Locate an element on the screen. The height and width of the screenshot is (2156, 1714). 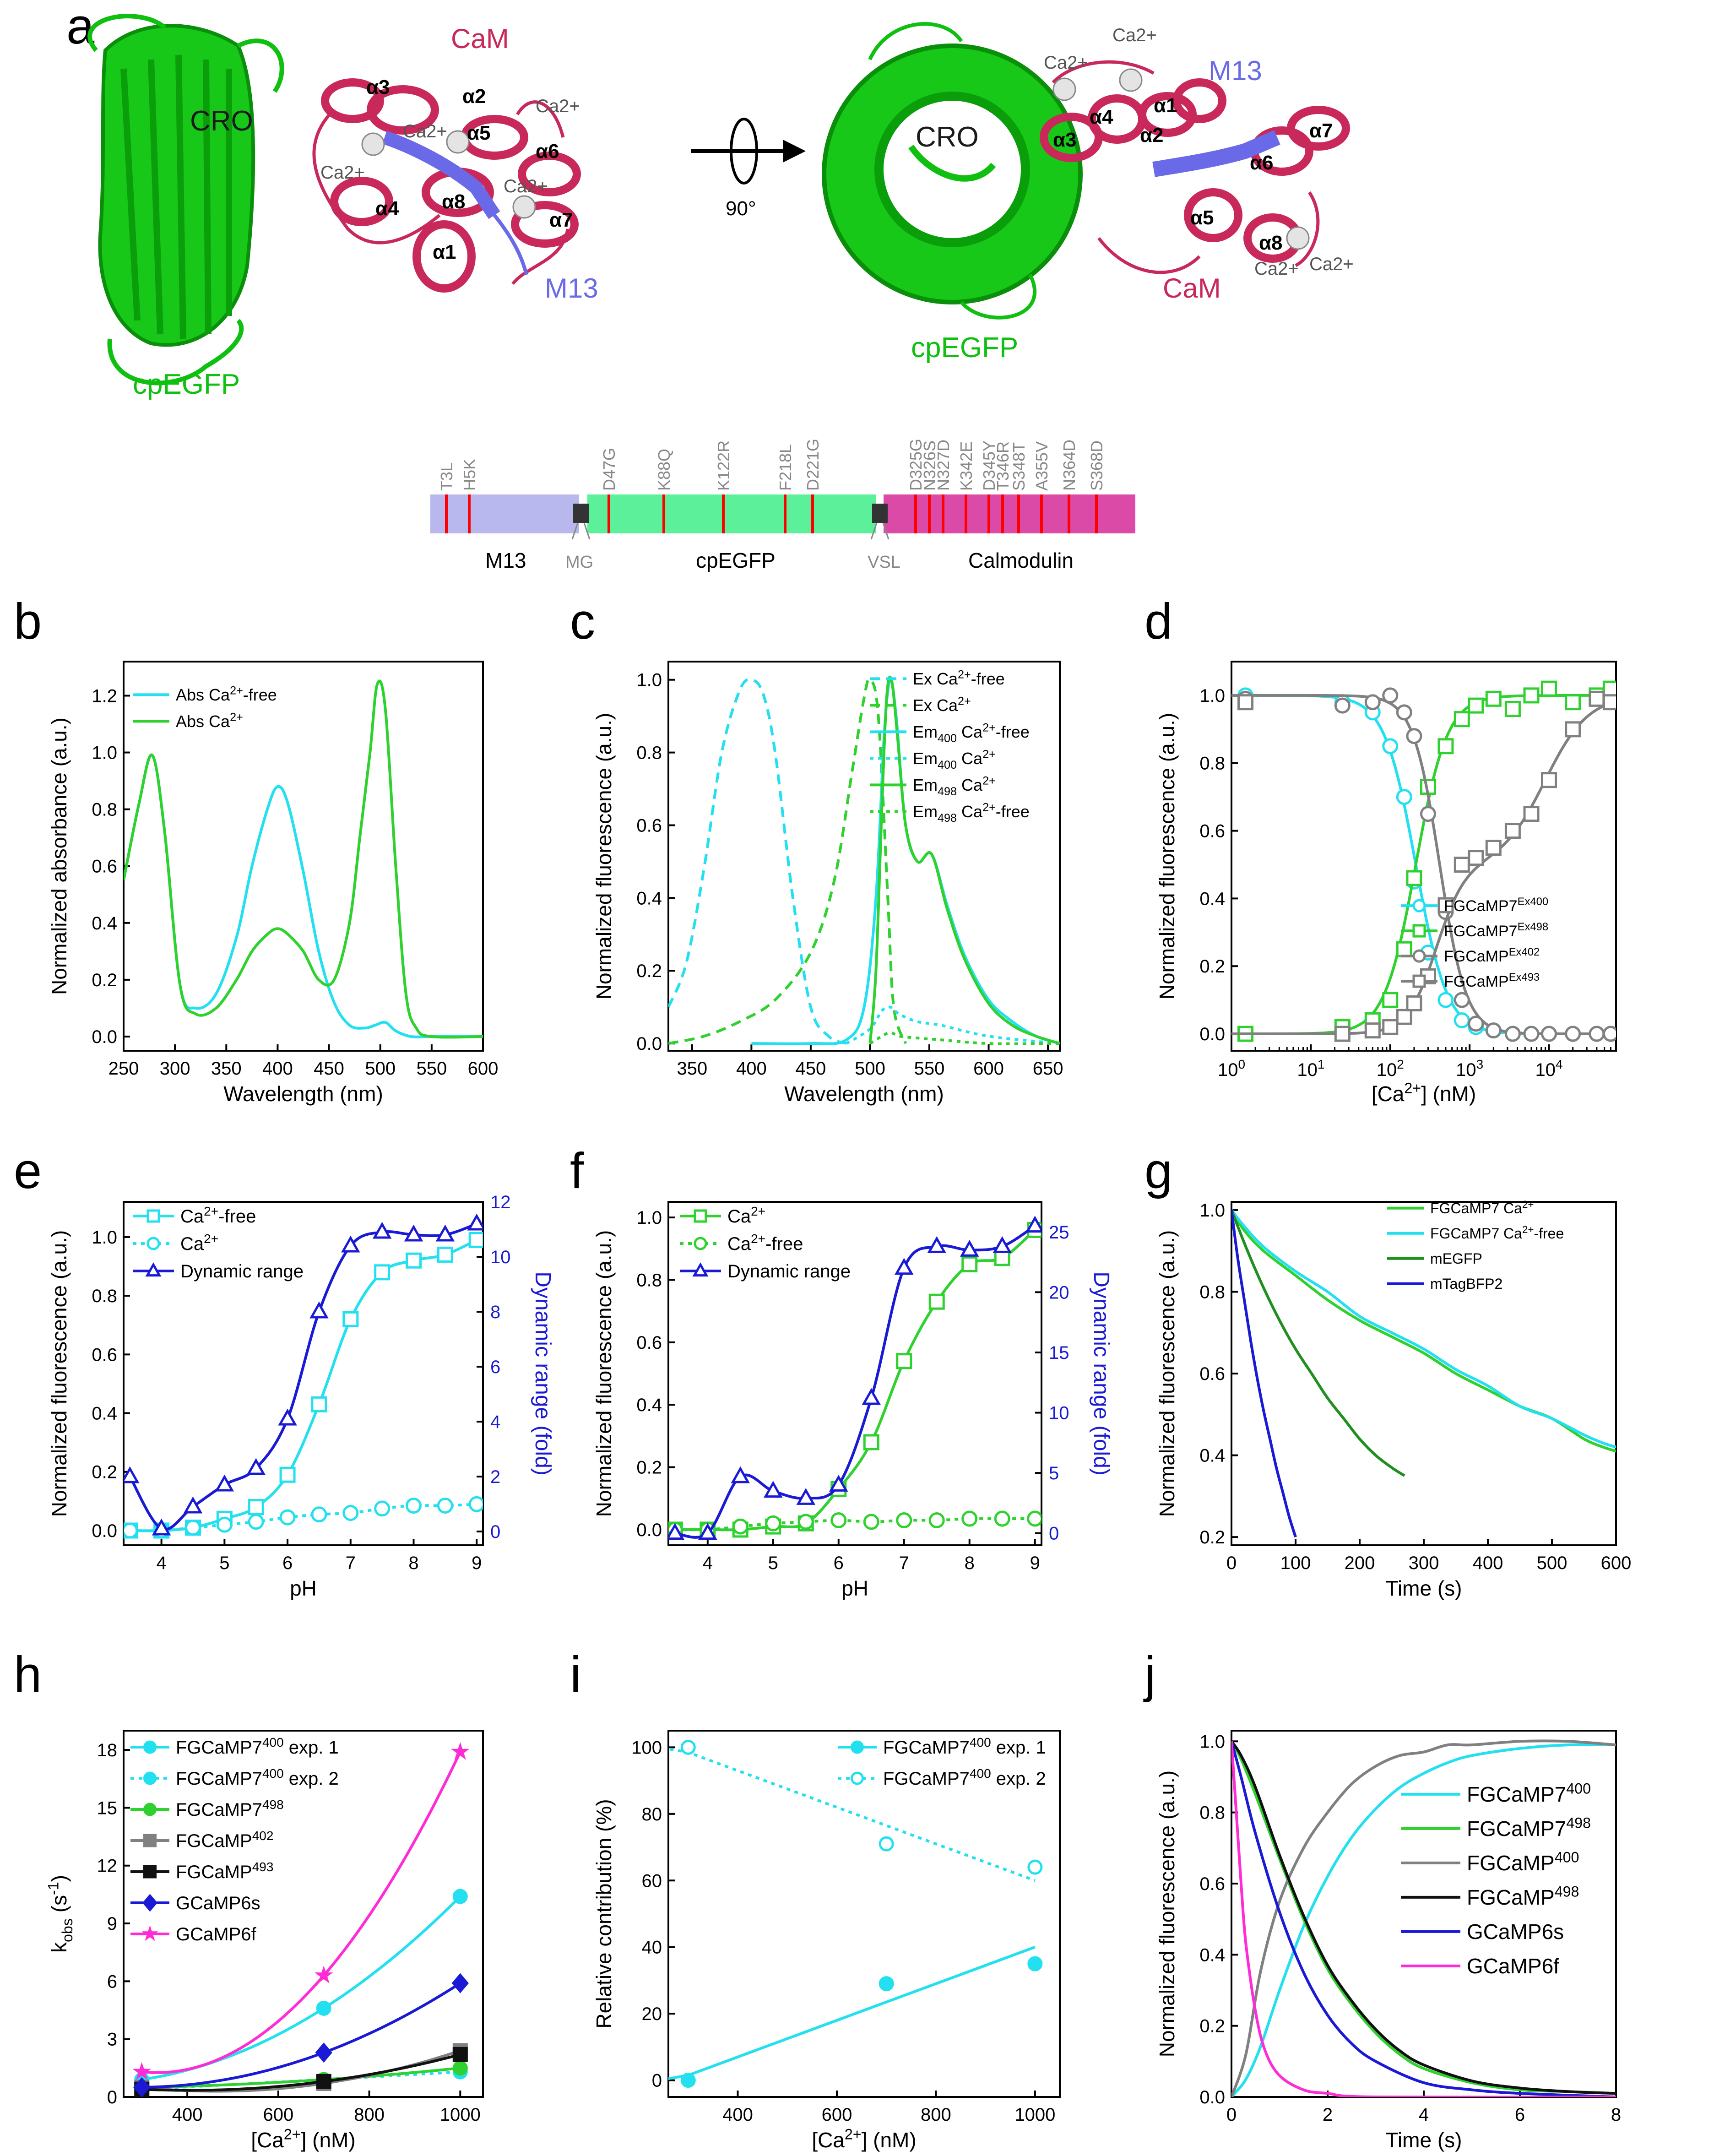
legend-label: FGCaMPEx402 is located at coordinates (1492, 955).